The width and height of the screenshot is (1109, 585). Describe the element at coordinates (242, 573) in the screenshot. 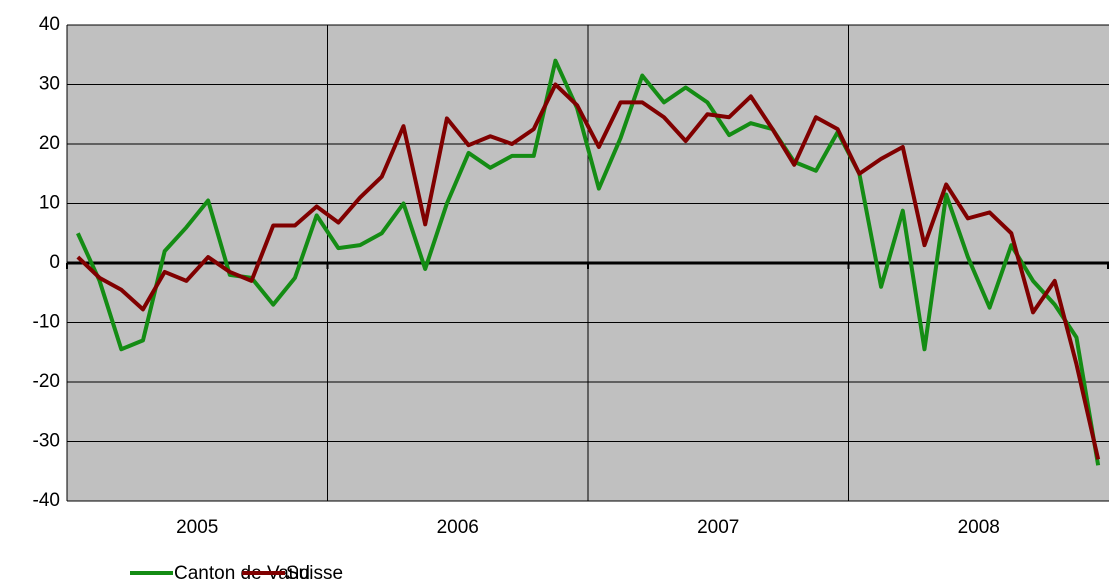

I see `legend-label: Canton de Vaud` at that location.